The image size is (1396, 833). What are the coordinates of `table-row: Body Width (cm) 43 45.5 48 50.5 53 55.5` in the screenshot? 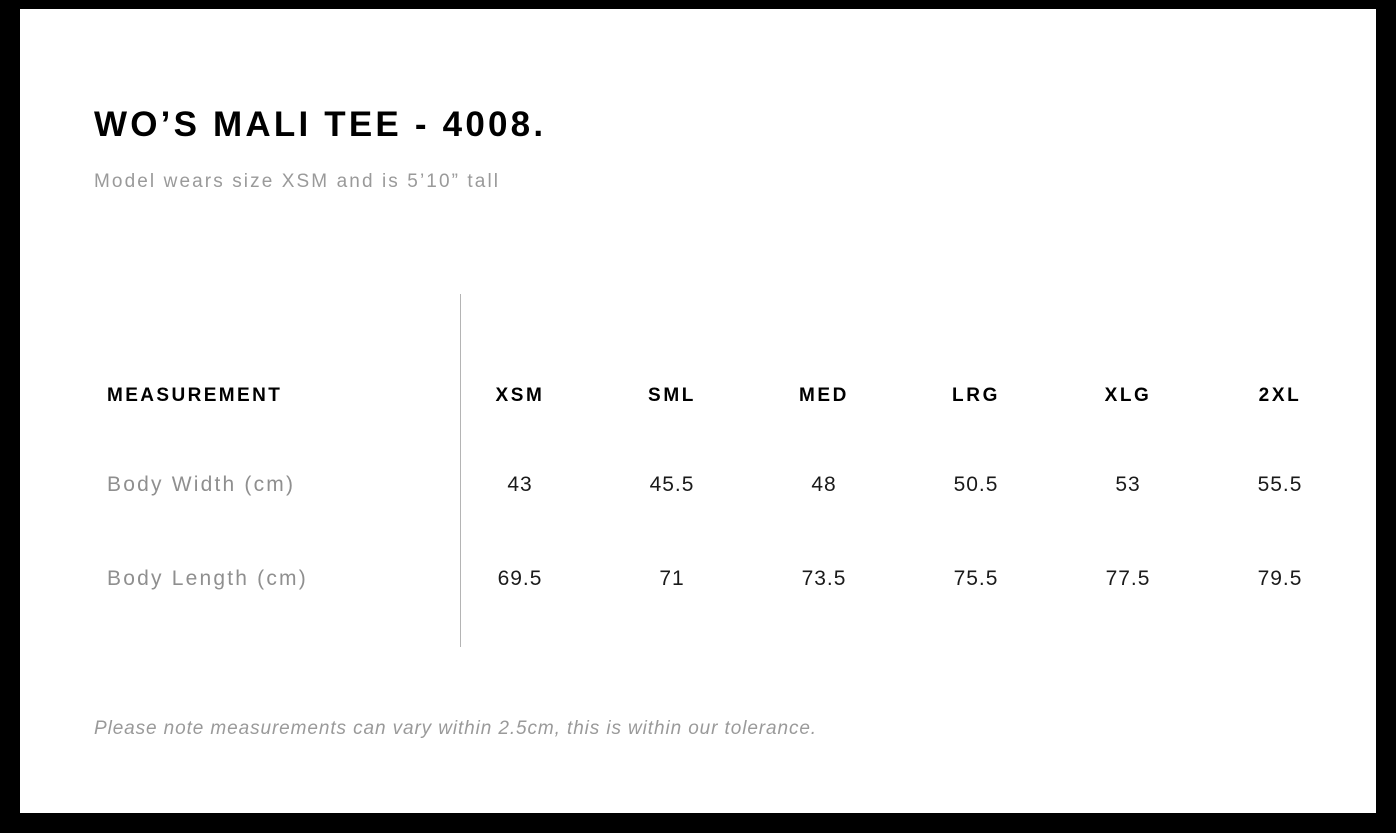 It's located at (725, 485).